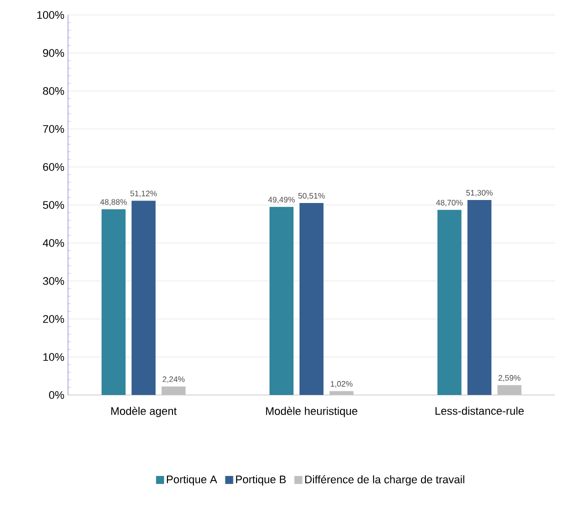 The width and height of the screenshot is (567, 507). I want to click on y-tick-label: 60%, so click(53, 167).